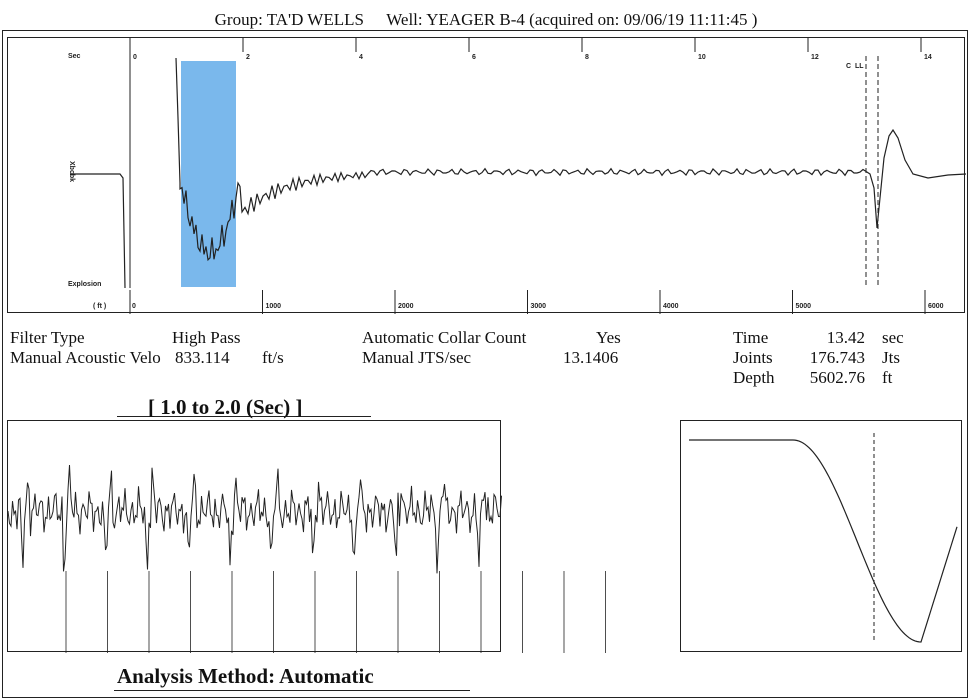 This screenshot has width=972, height=699. What do you see at coordinates (202, 357) in the screenshot?
I see `manual-velo-value: 833.114` at bounding box center [202, 357].